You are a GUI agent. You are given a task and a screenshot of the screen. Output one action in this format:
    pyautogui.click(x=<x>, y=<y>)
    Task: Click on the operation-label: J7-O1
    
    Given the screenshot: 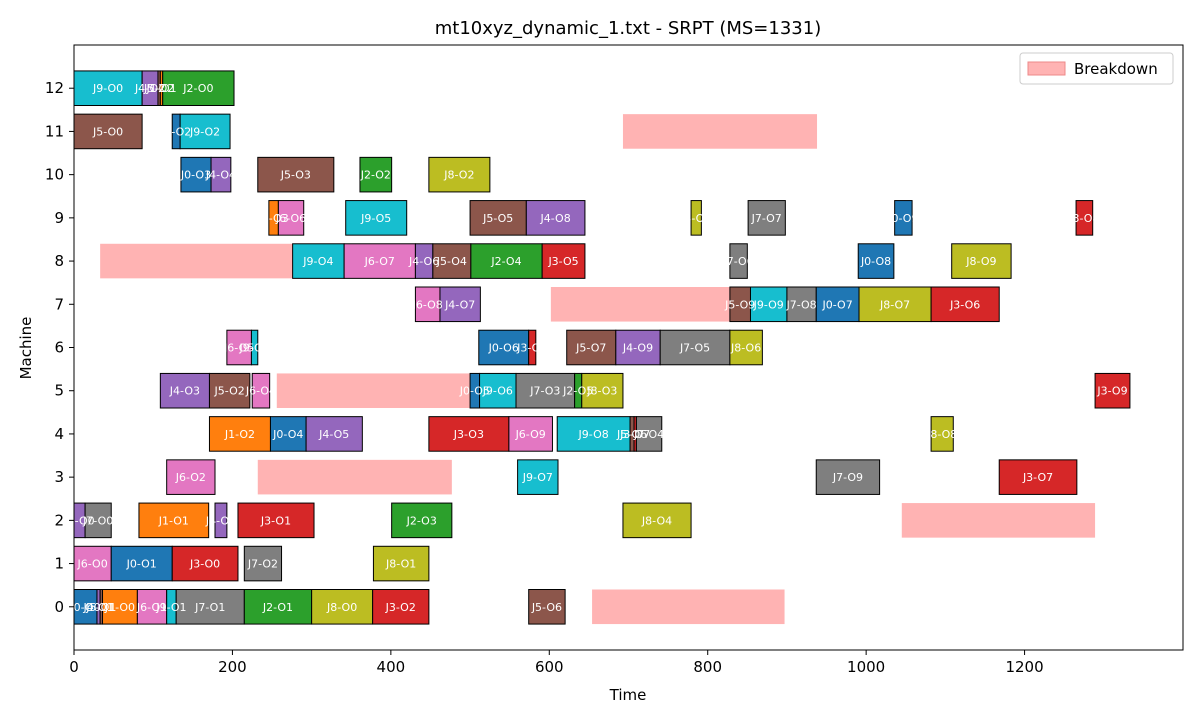 What is the action you would take?
    pyautogui.click(x=209, y=607)
    